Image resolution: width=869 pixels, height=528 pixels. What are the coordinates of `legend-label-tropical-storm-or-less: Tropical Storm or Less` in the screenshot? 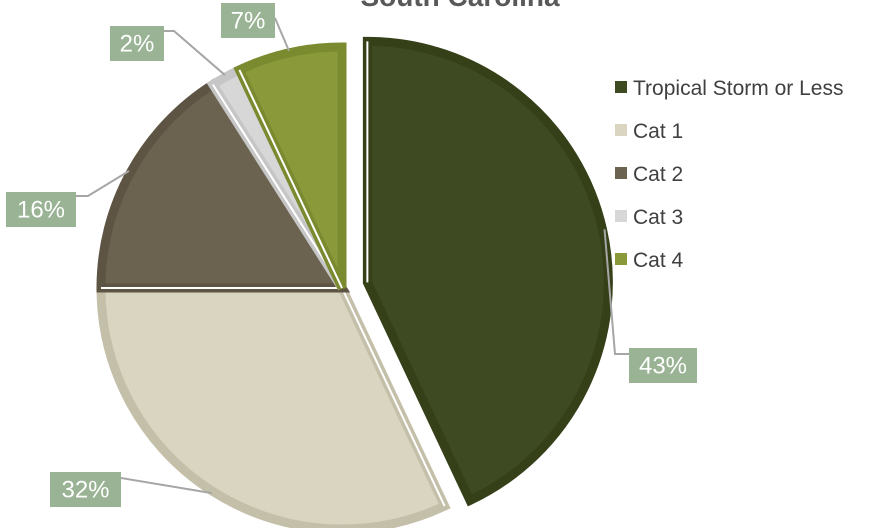 It's located at (738, 88).